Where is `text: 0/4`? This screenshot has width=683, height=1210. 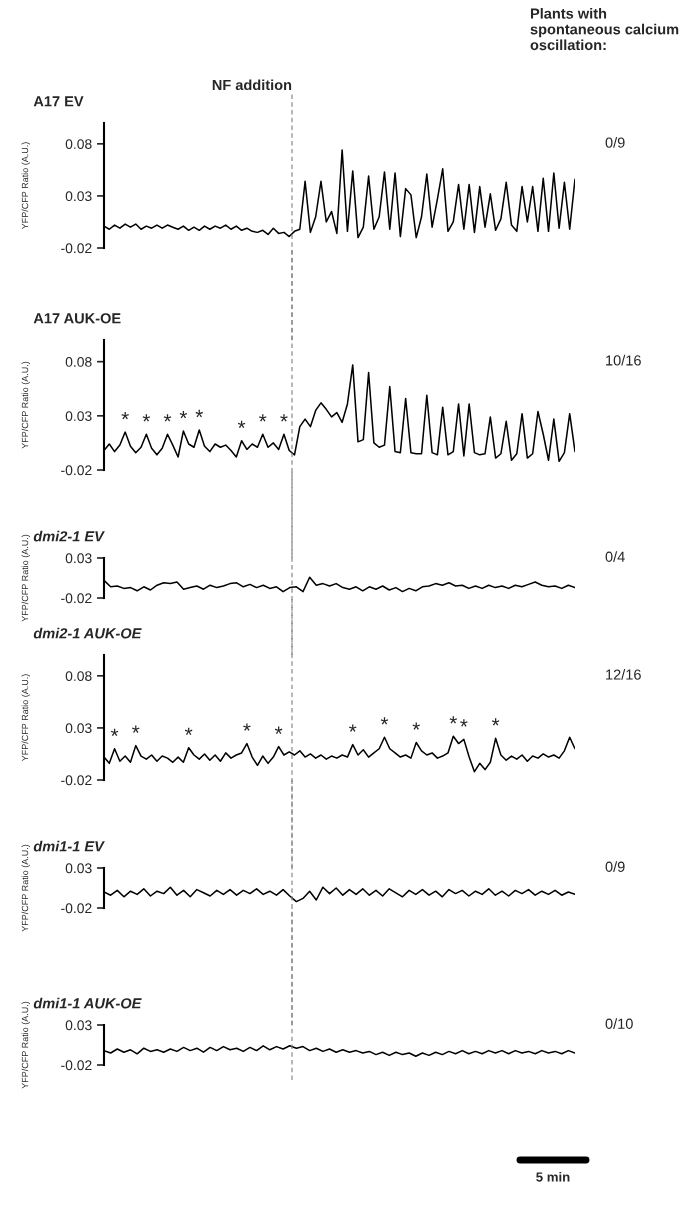
text: 0/4 is located at coordinates (615, 556).